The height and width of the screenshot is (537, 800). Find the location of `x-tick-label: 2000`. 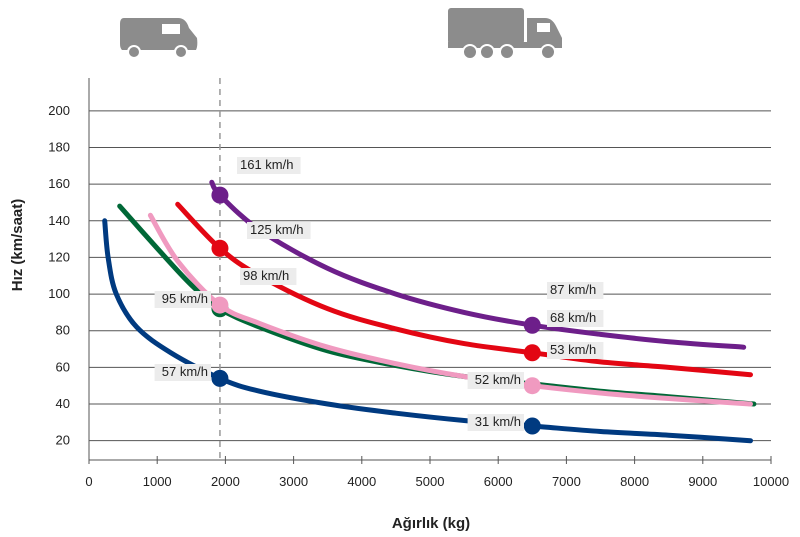

x-tick-label: 2000 is located at coordinates (225, 481).